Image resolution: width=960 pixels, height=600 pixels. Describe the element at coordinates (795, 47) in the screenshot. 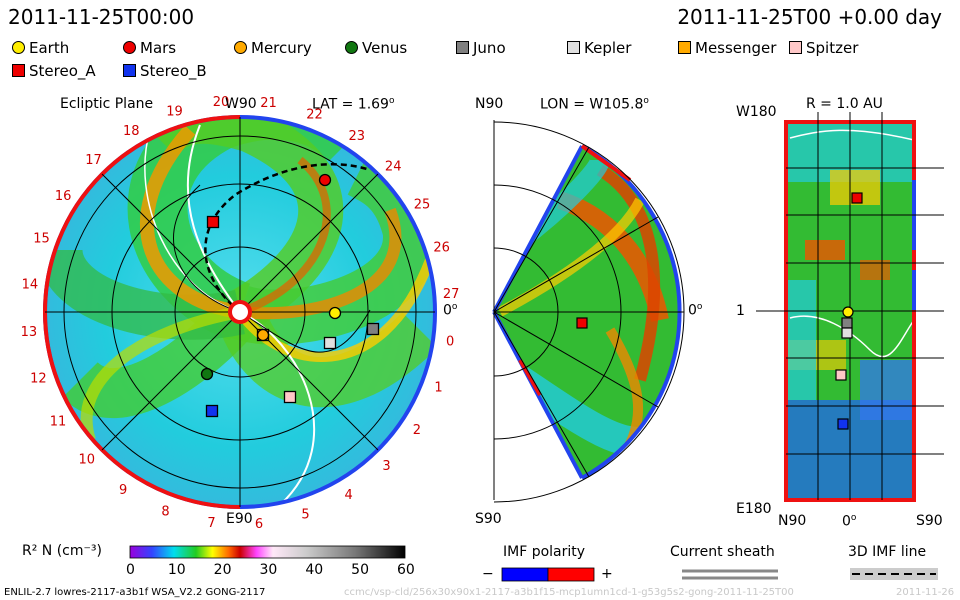

I see `spitzer-square-icon` at that location.